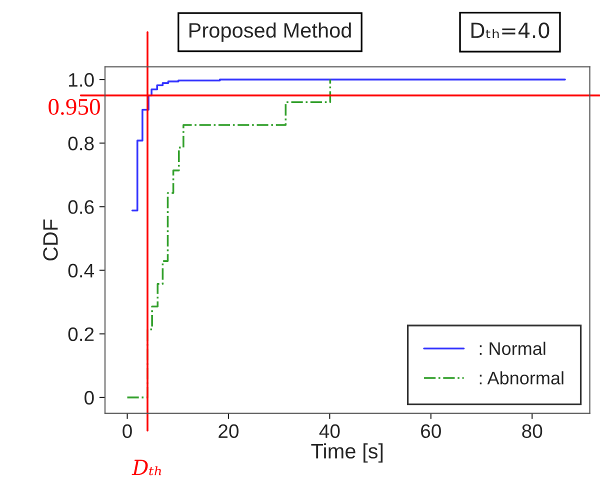 The height and width of the screenshot is (495, 600). Describe the element at coordinates (228, 431) in the screenshot. I see `x-tick-label: 20` at that location.